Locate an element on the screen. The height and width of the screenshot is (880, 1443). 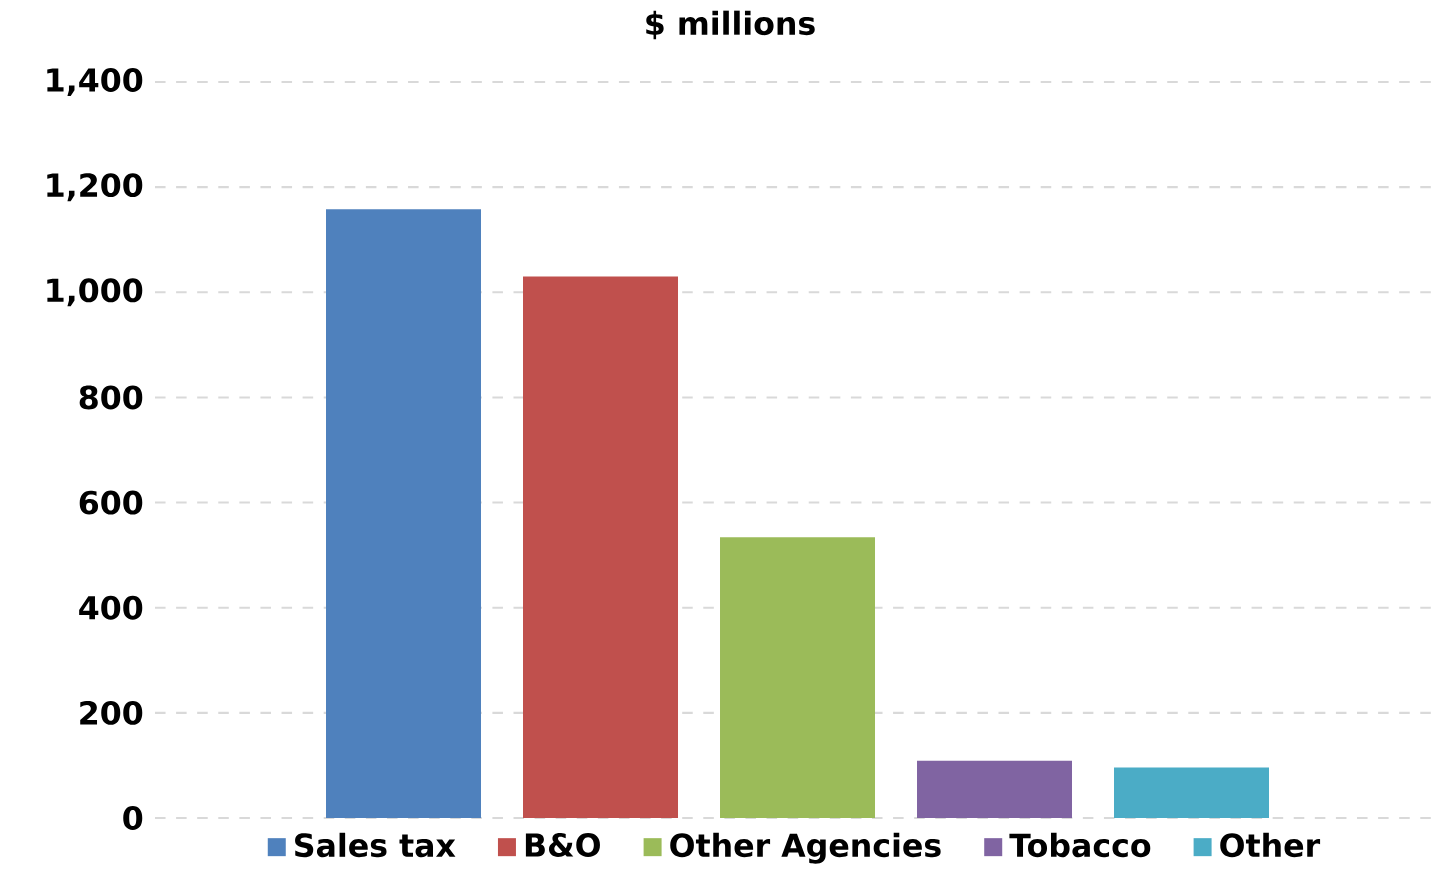
y-tick-label: 1,200 is located at coordinates (95, 187).